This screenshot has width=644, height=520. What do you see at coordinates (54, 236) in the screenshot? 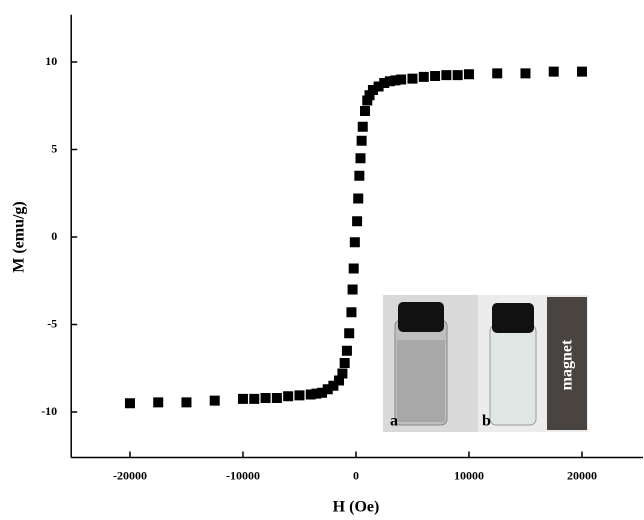
I see `y-tick-label: 0` at bounding box center [54, 236].